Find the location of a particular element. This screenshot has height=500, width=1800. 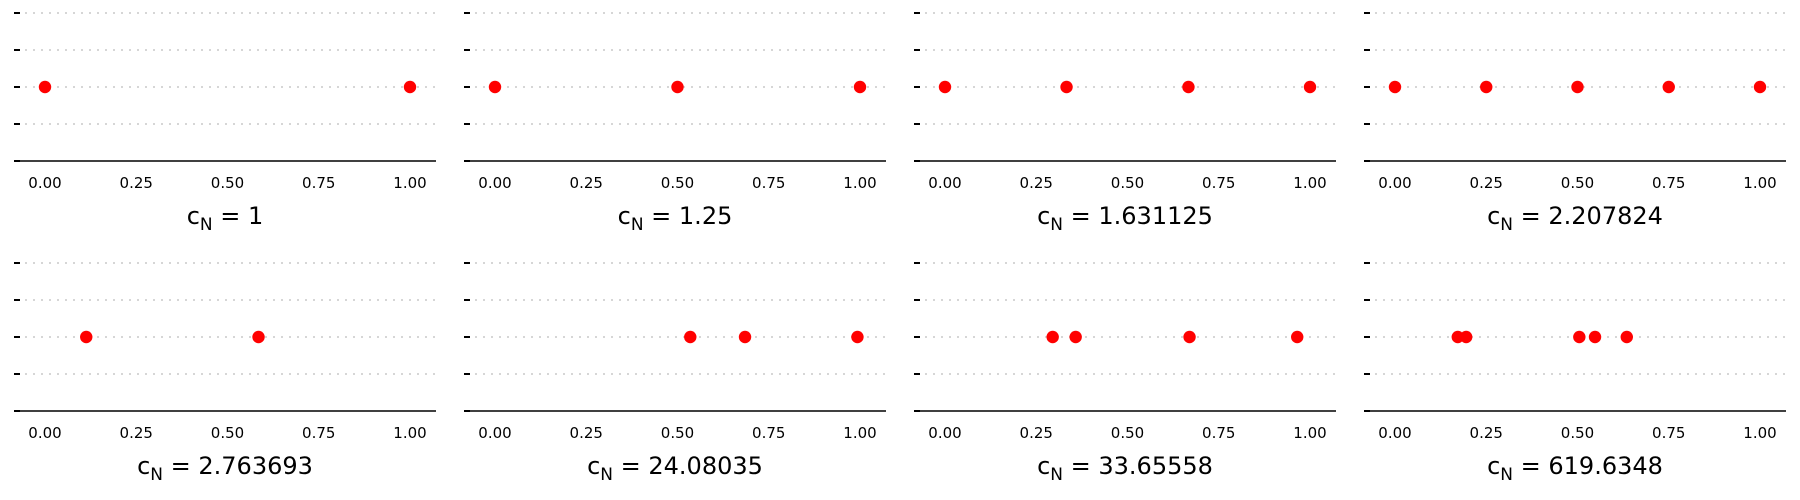

subplot-3: 0.00 0.25 0.50 0.75 1.00 cN = 1.631125 is located at coordinates (1125, 125).